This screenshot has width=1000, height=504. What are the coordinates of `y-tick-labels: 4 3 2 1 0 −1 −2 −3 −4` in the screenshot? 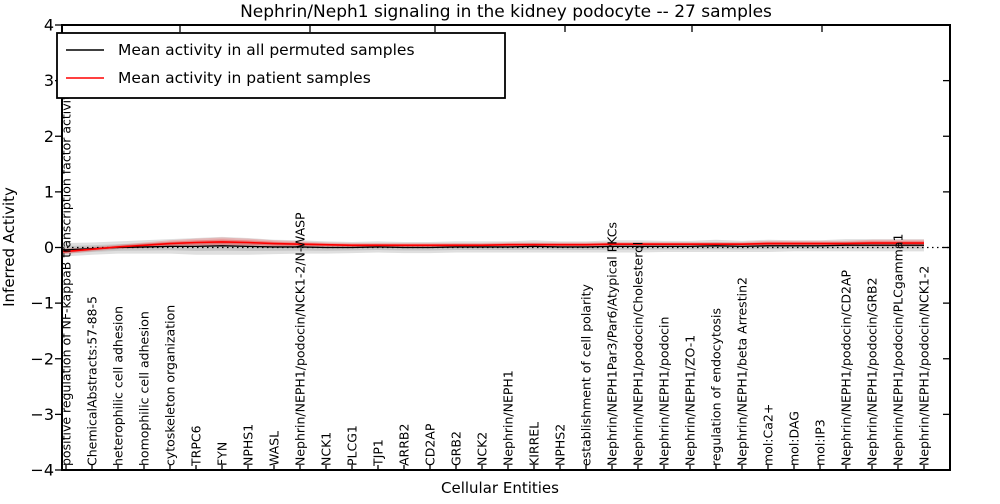 It's located at (42, 248).